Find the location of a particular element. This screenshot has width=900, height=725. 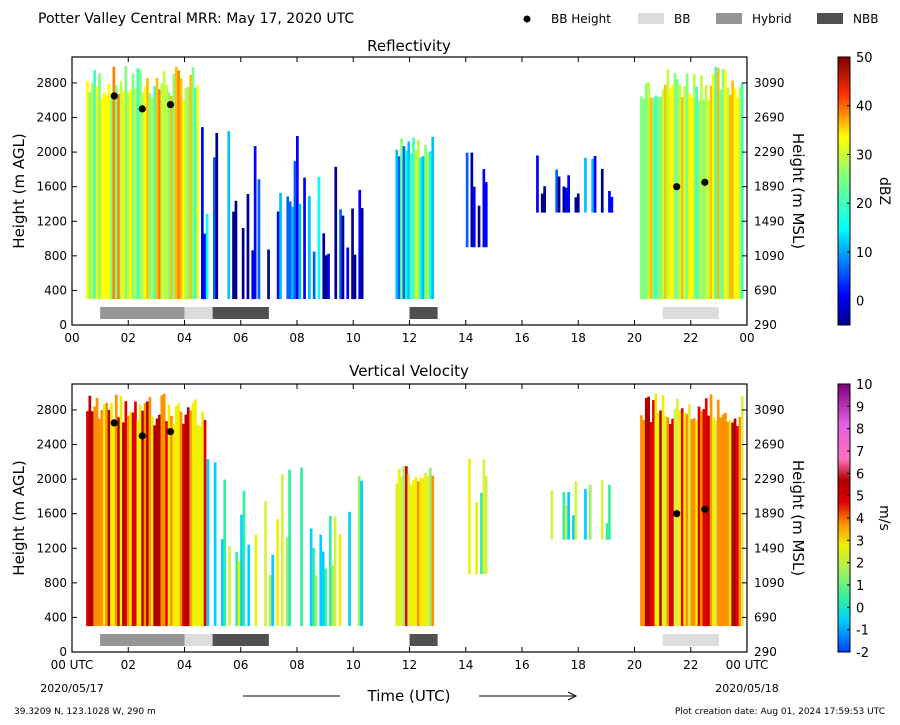

y-tick-right-label: 1090 is located at coordinates (769, 583).